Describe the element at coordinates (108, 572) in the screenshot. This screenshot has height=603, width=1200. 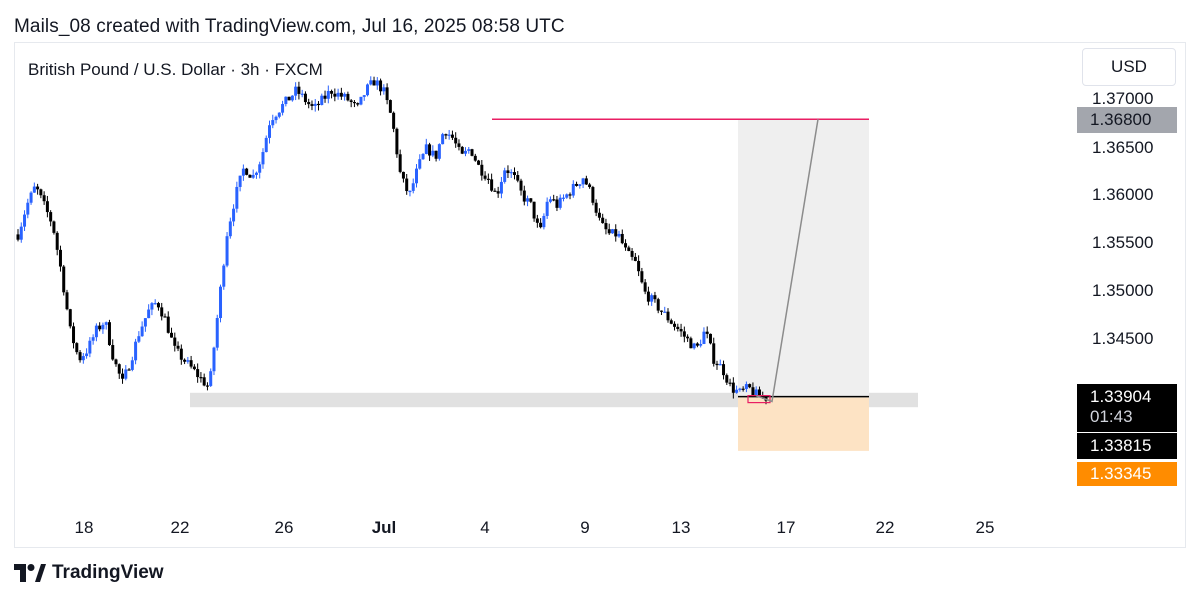
I see `tradingview-logo-text: TradingView` at that location.